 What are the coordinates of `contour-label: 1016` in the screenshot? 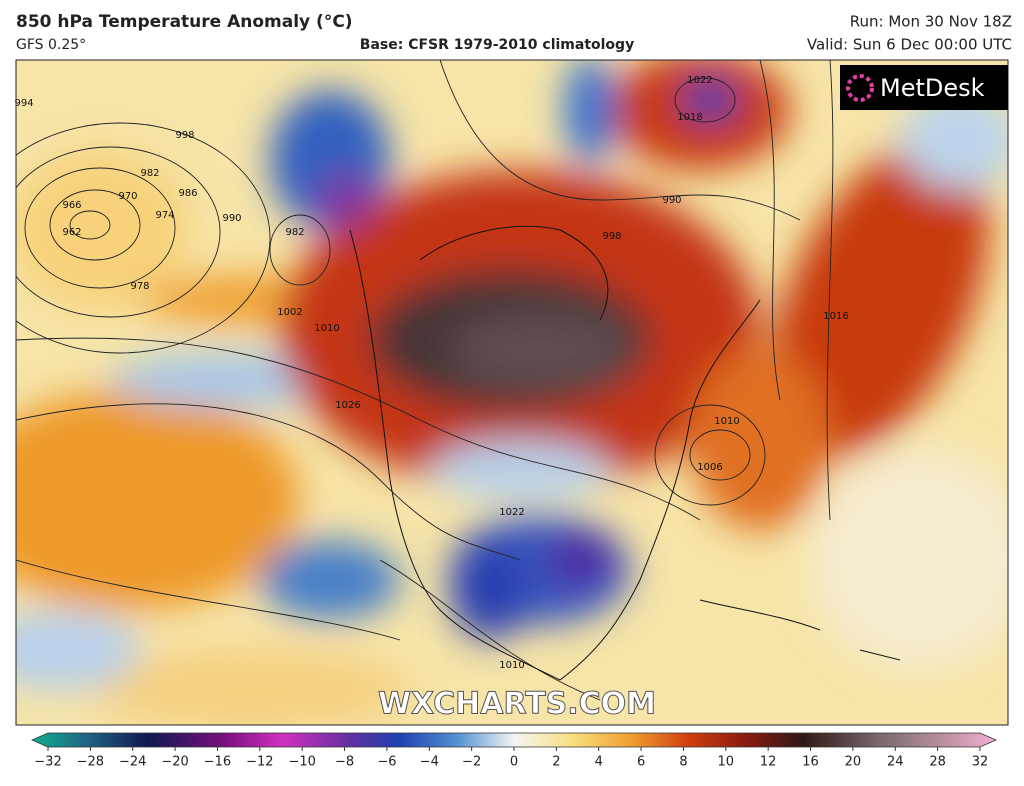 It's located at (835, 316).